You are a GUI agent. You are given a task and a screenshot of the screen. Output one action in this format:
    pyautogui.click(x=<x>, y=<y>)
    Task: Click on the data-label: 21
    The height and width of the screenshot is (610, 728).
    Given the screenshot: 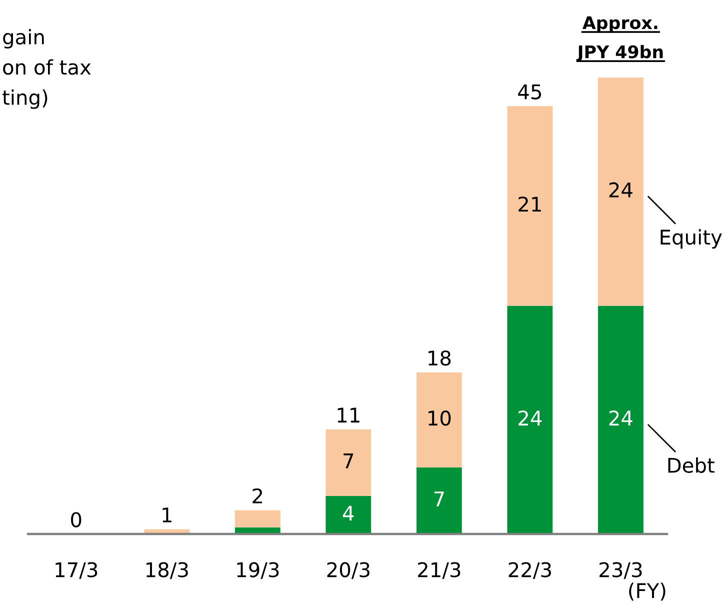 What is the action you would take?
    pyautogui.click(x=529, y=204)
    